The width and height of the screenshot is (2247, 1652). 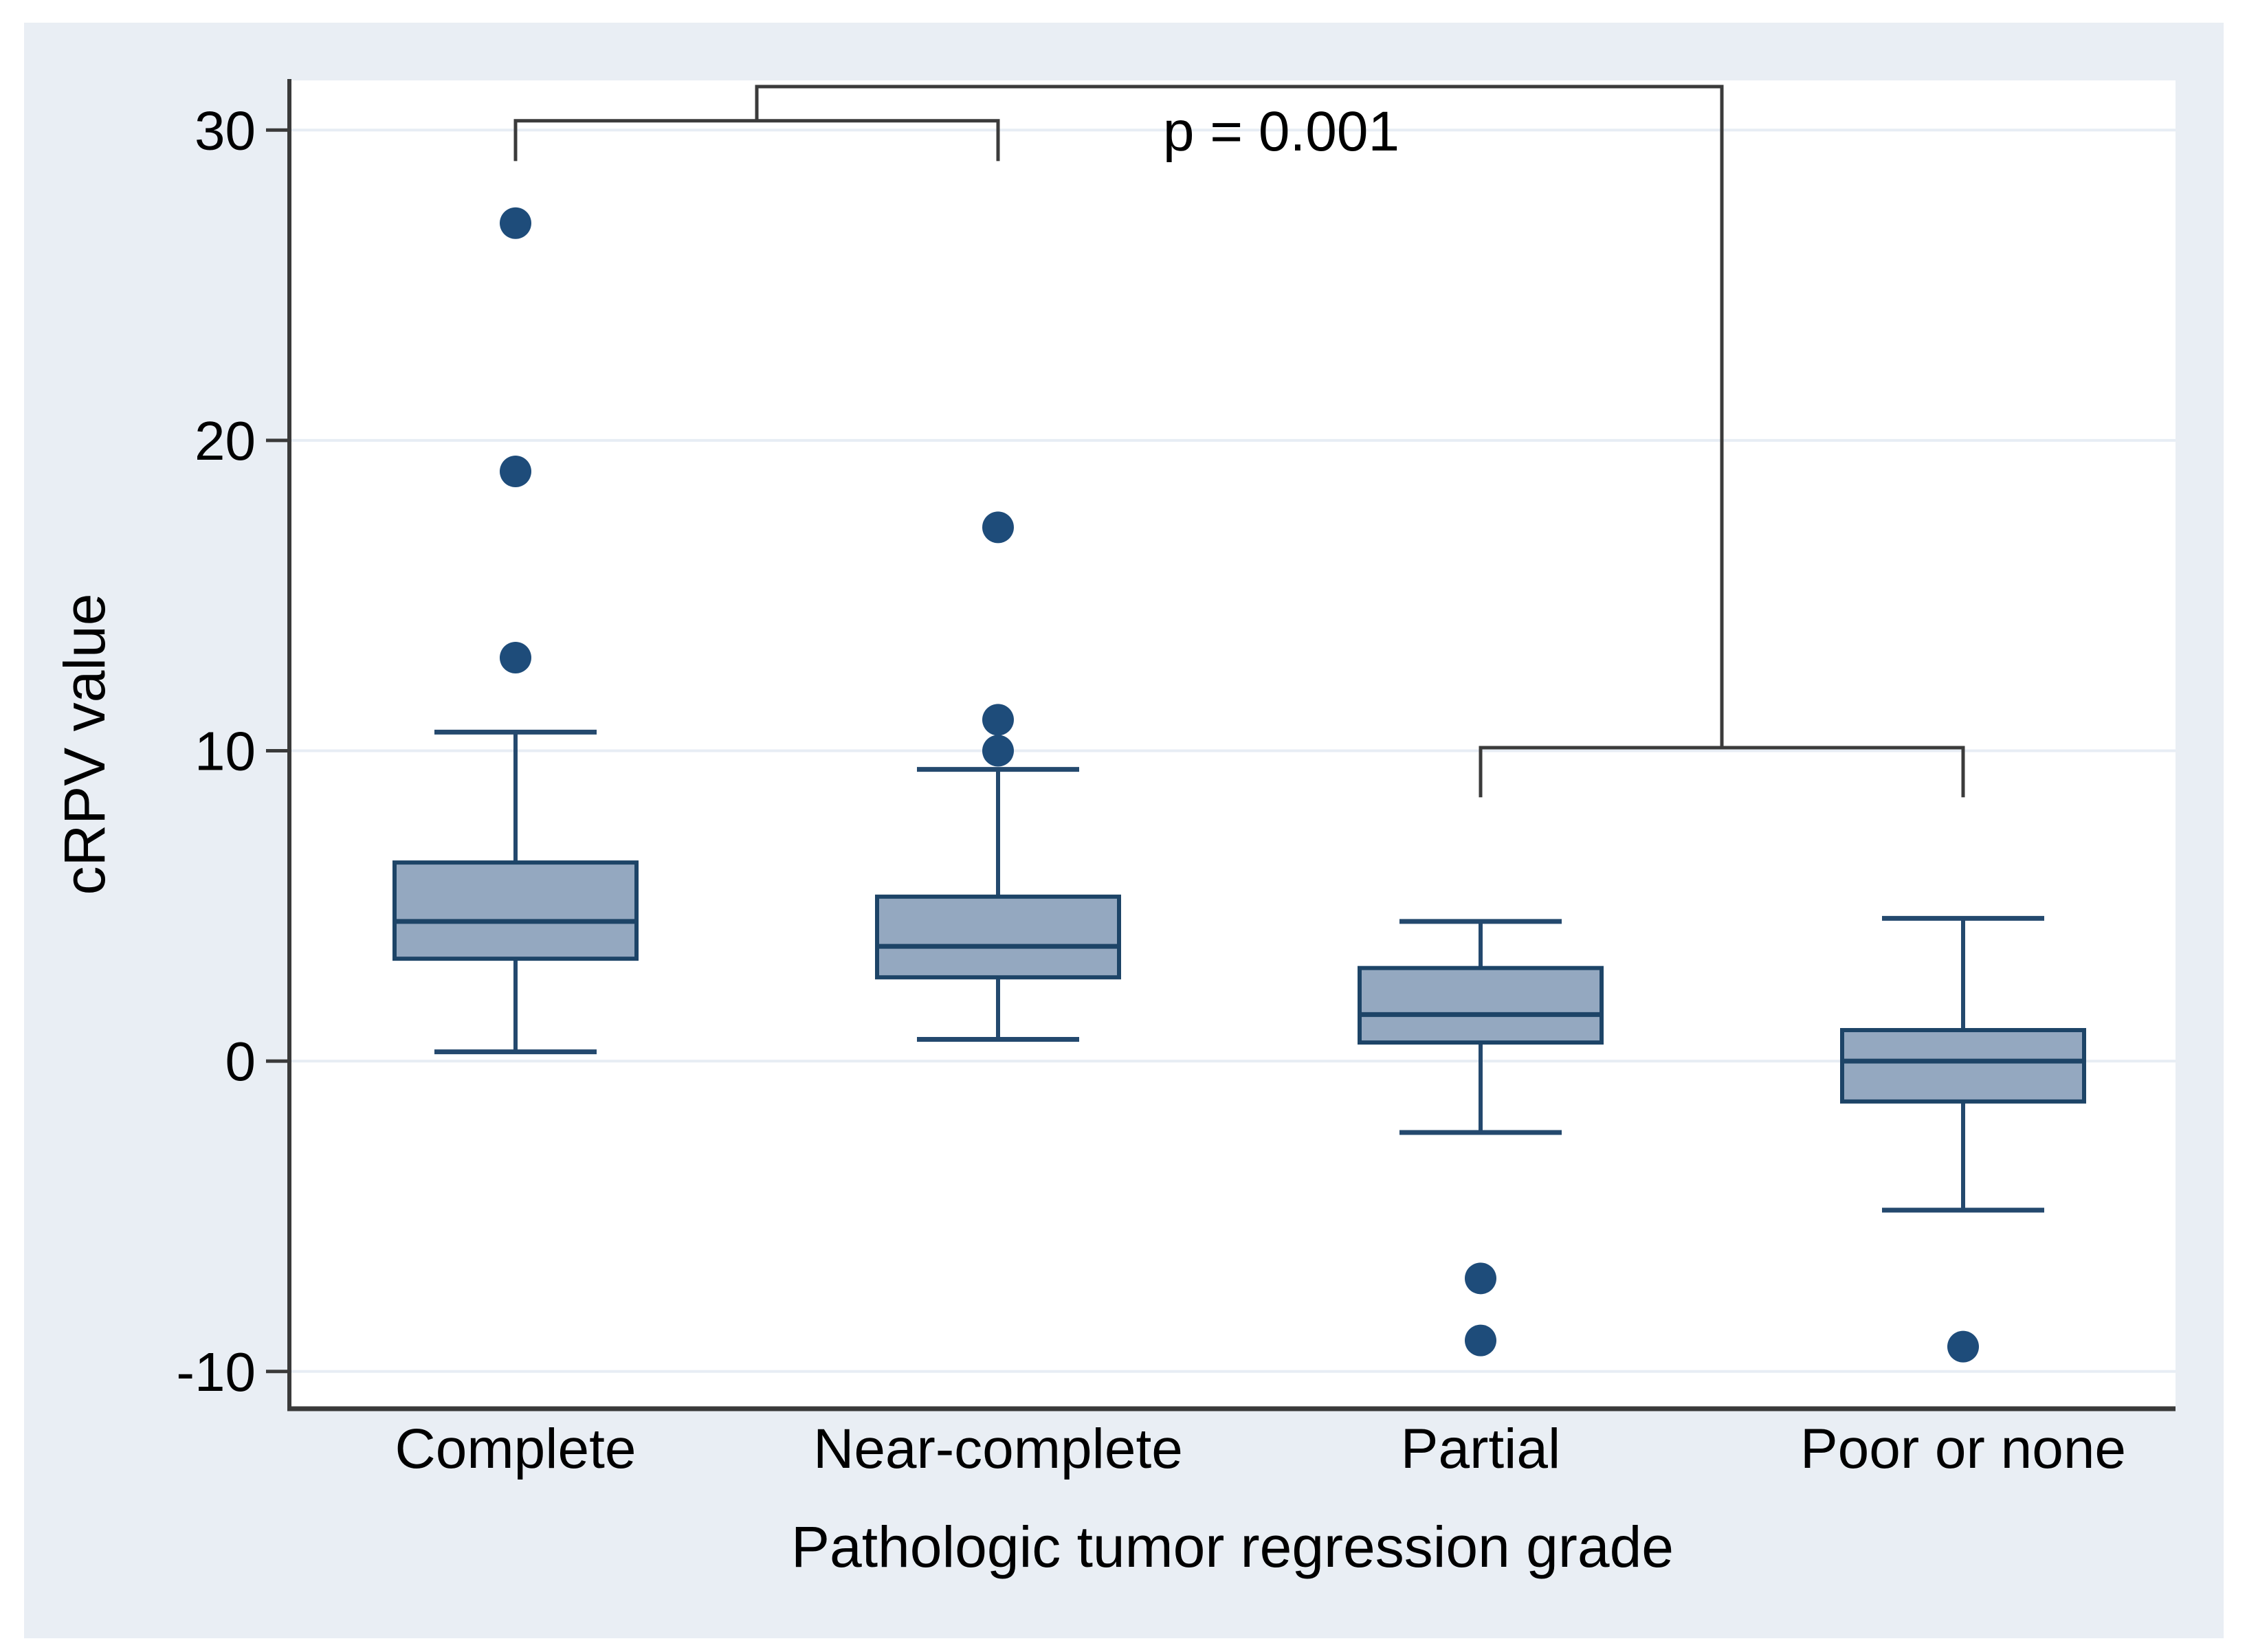 What do you see at coordinates (216, 1372) in the screenshot?
I see `y-tick-label: -10` at bounding box center [216, 1372].